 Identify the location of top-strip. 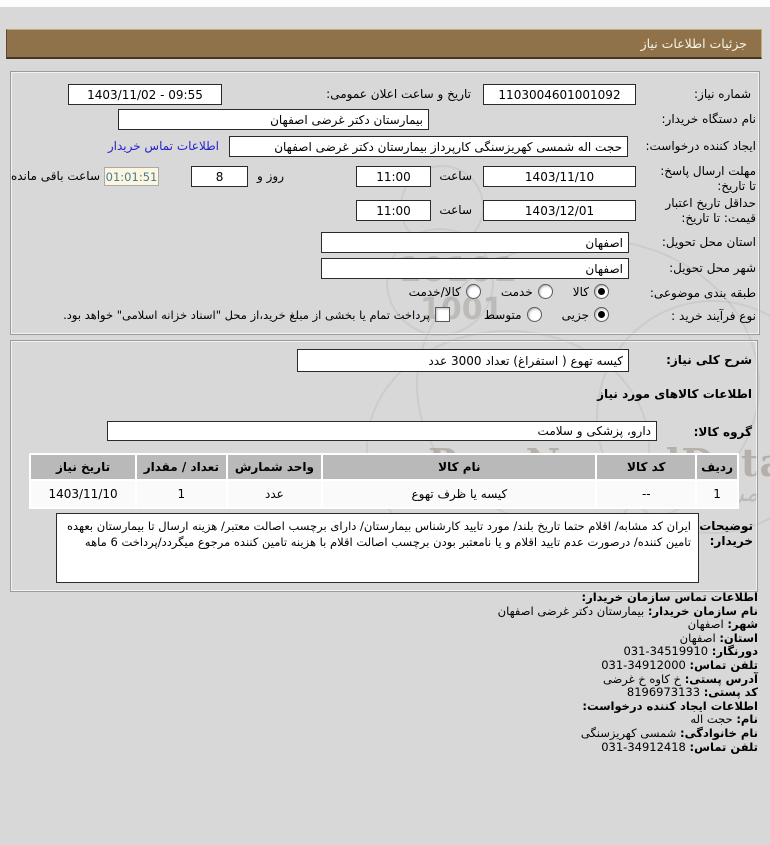
(385, 3).